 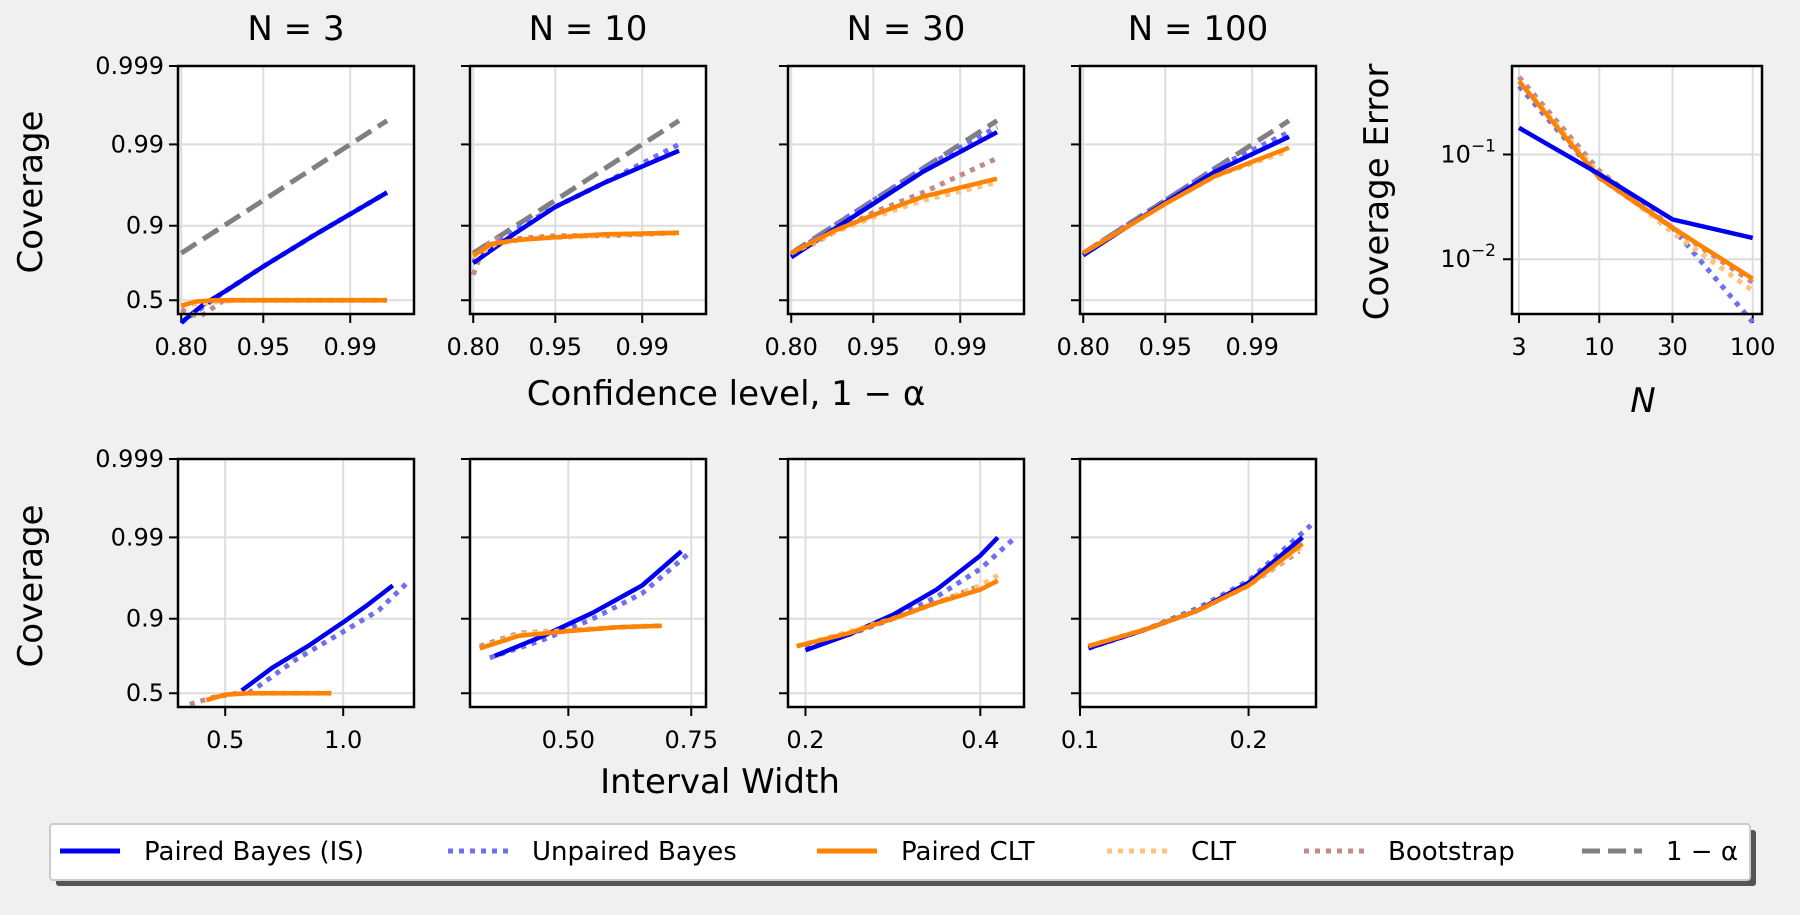 What do you see at coordinates (145, 226) in the screenshot?
I see `top-panel-n3-y-tick-label: 0.9` at bounding box center [145, 226].